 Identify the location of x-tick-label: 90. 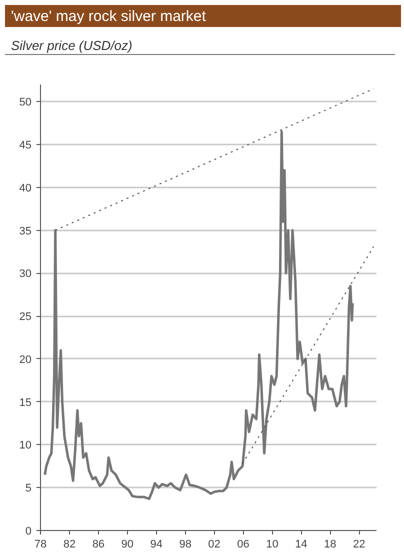
(127, 544).